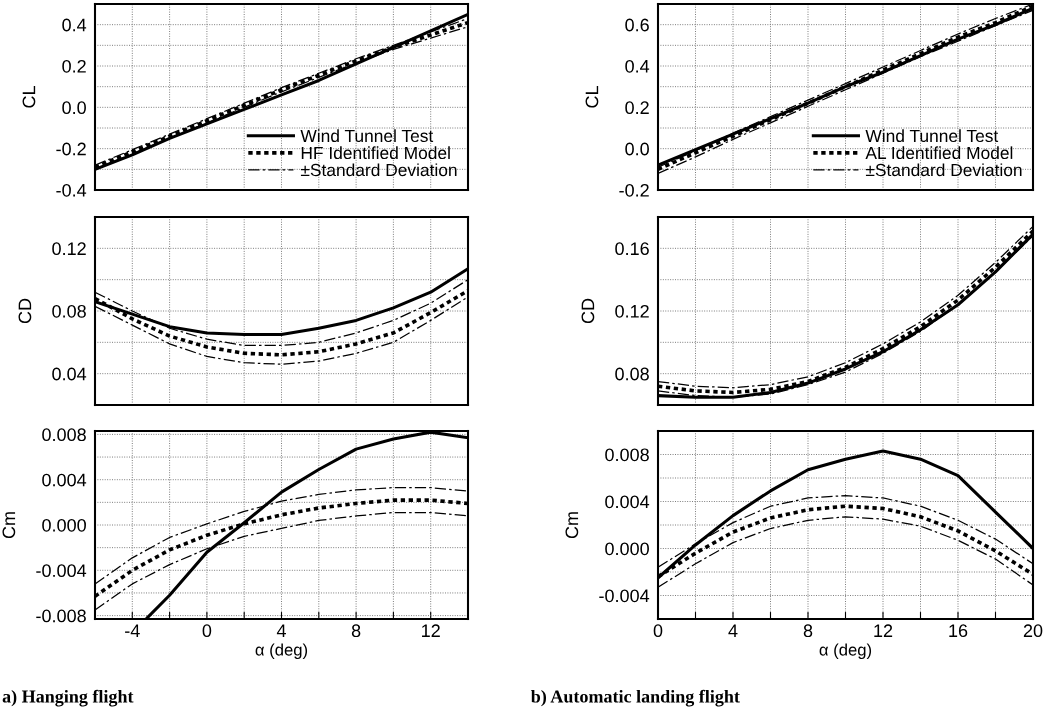  I want to click on y-tick-label: -0.008, so click(61, 616).